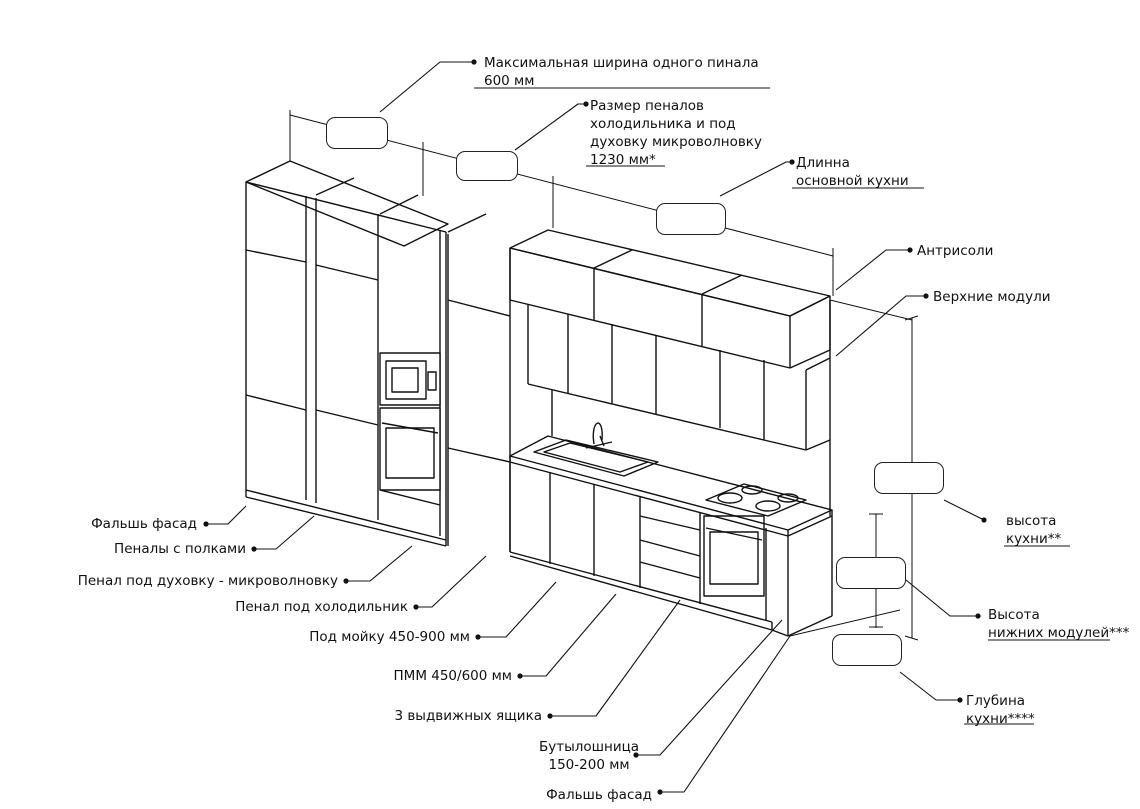 The height and width of the screenshot is (809, 1140). I want to click on label-fridge-oven-line2: холодильника и под, so click(663, 124).